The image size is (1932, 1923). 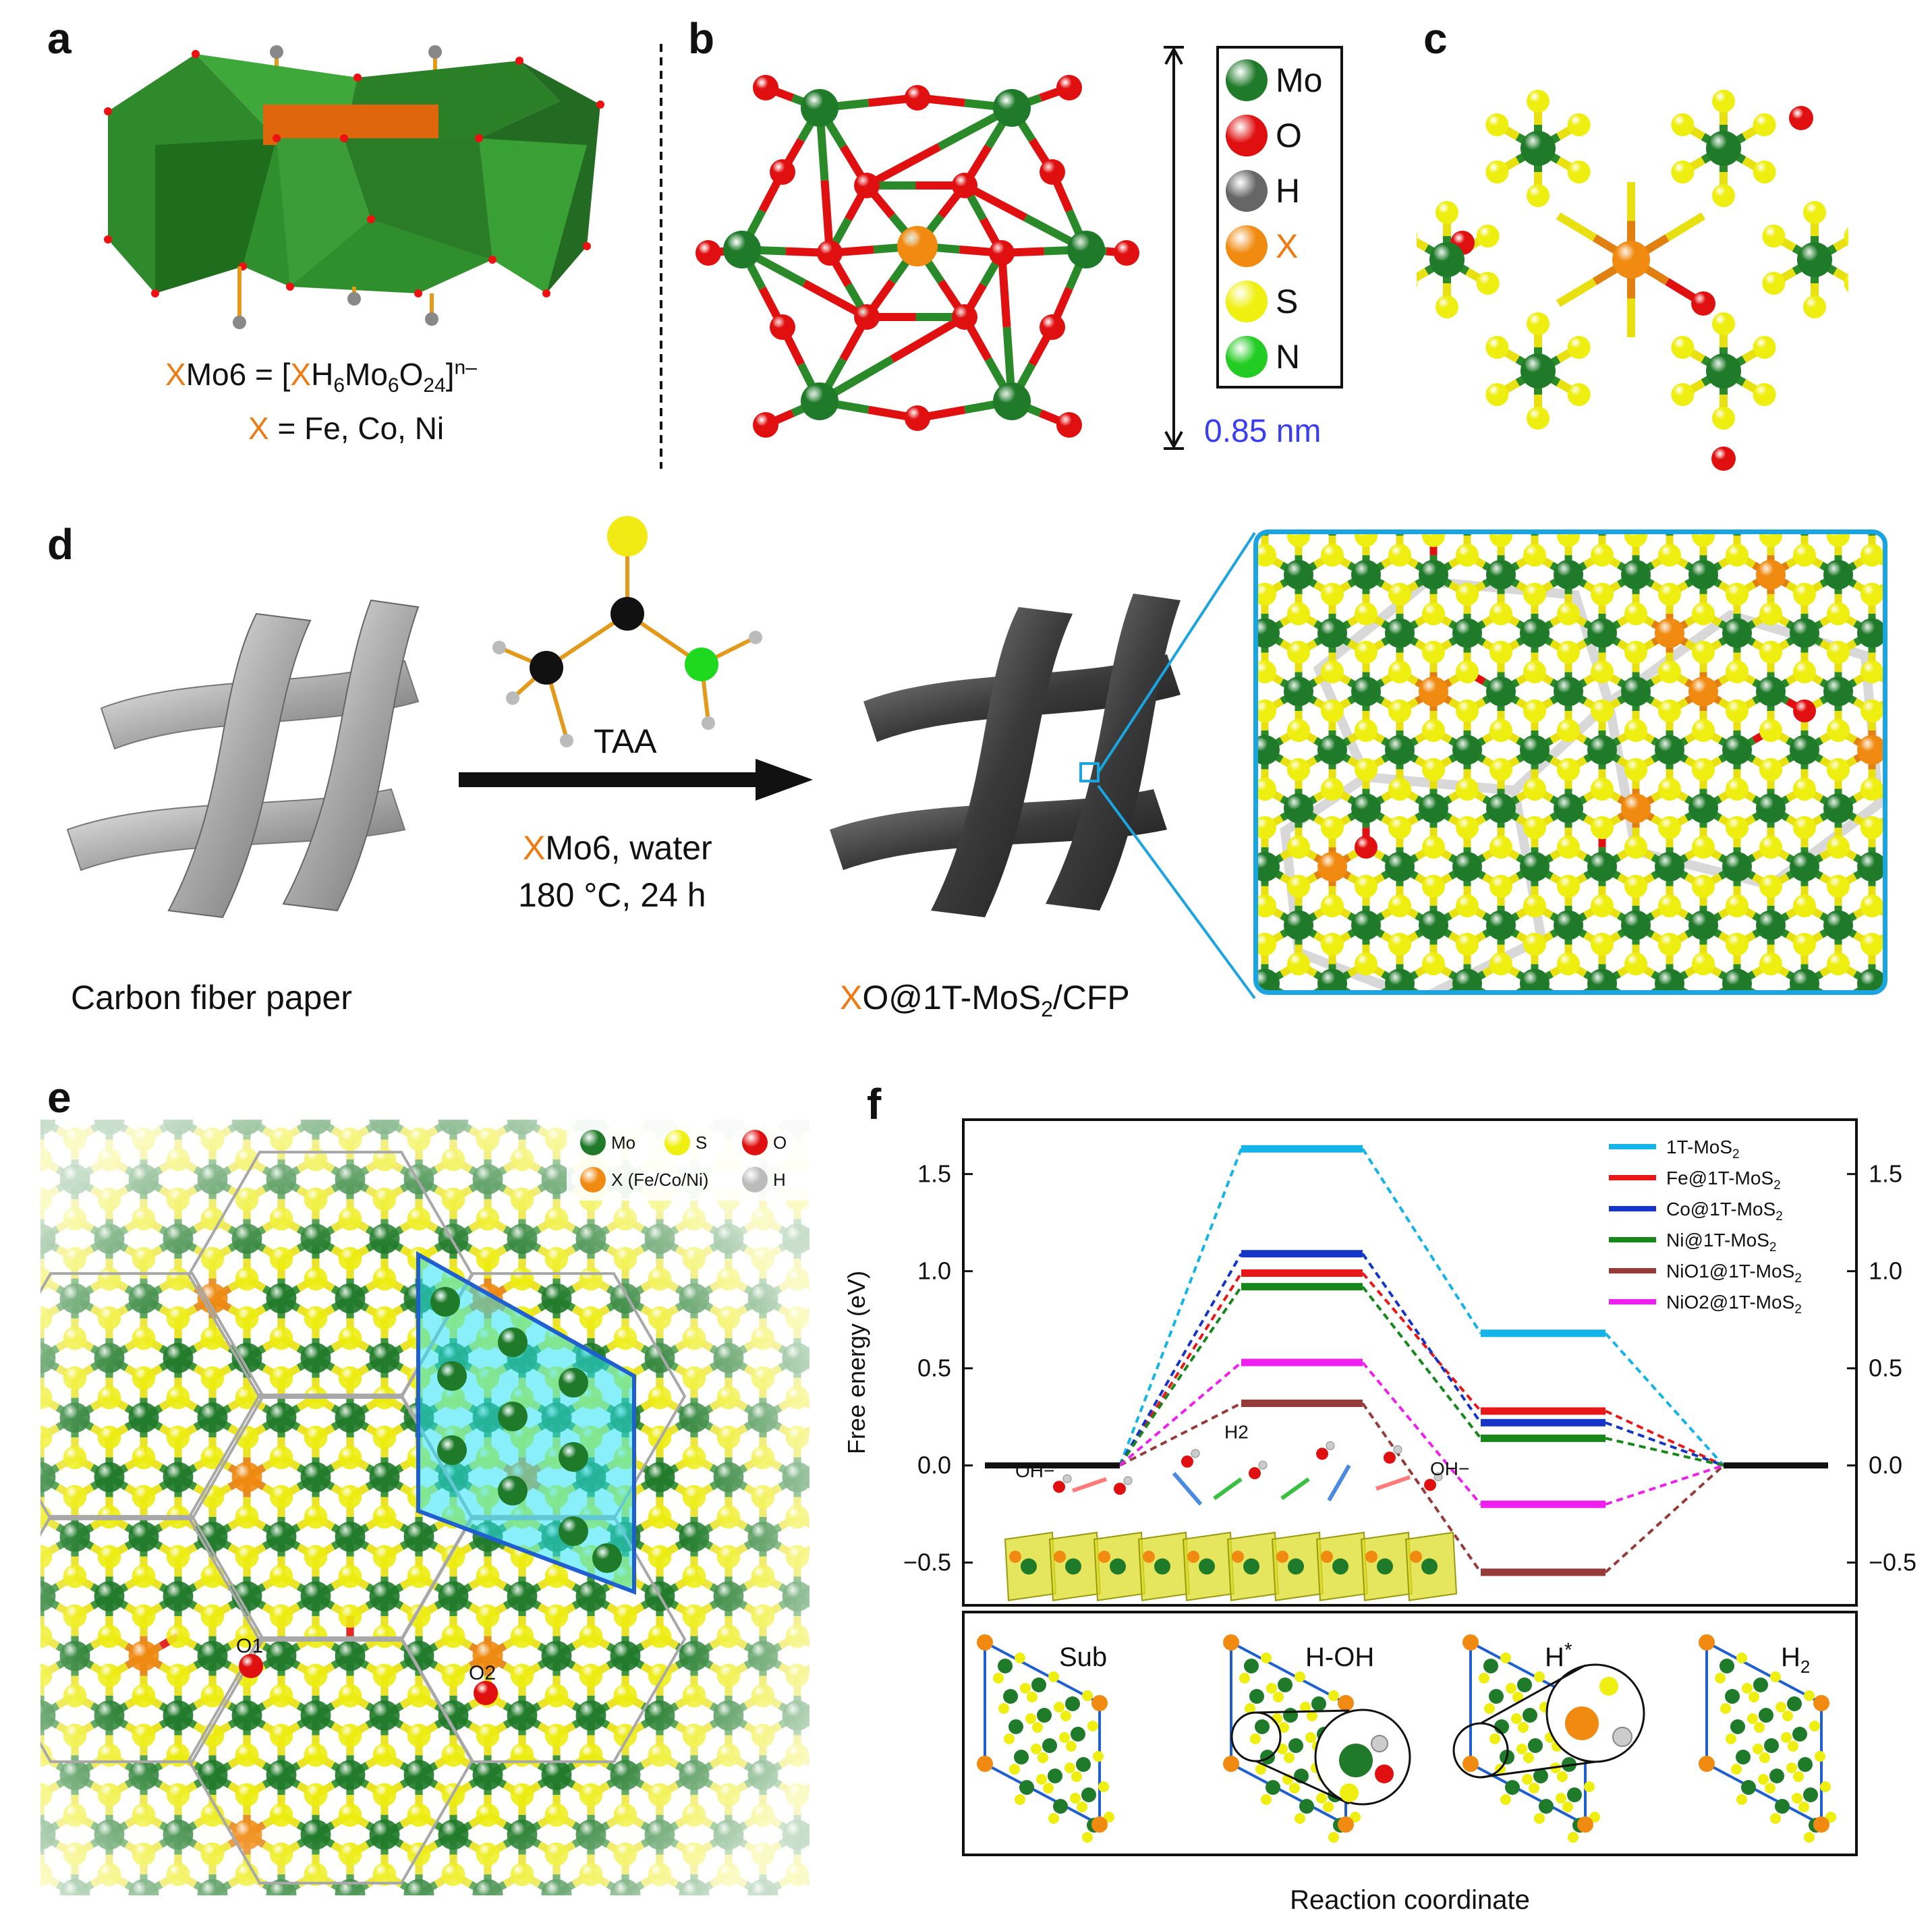 I want to click on arrow, so click(x=1228, y=1489).